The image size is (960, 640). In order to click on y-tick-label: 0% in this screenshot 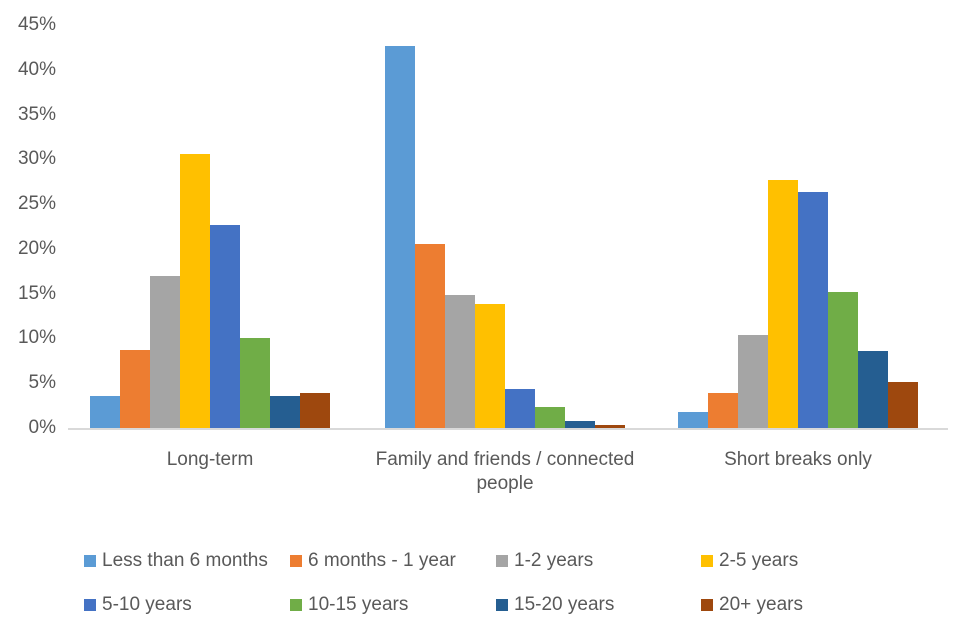, I will do `click(42, 427)`.